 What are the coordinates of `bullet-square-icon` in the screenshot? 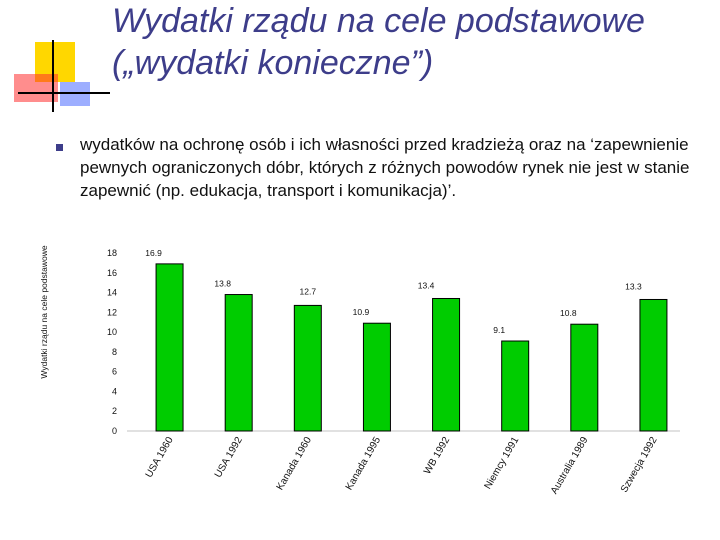 It's located at (59, 147).